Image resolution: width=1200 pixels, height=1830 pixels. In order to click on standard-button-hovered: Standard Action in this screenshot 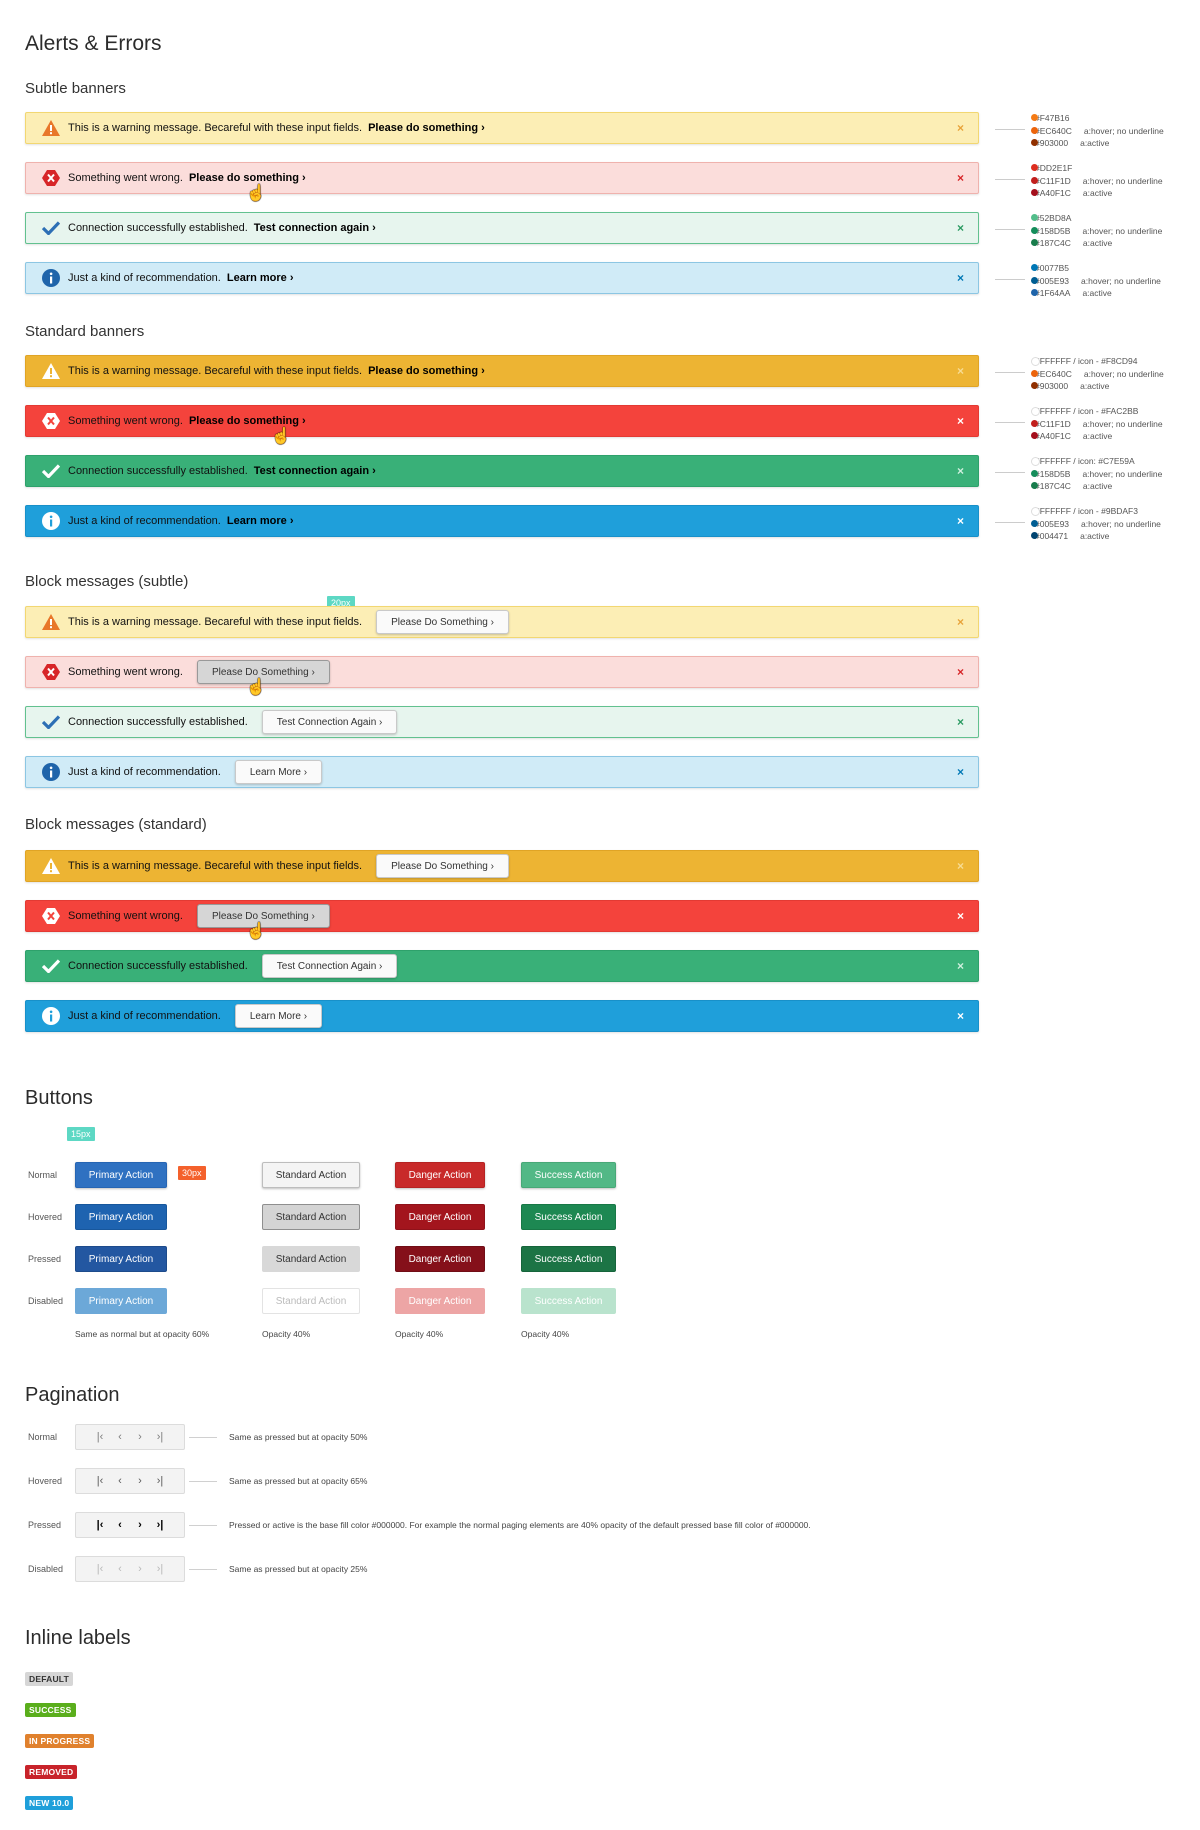, I will do `click(311, 1217)`.